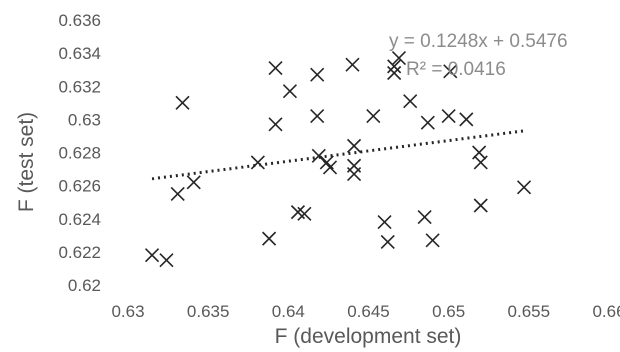 The image size is (620, 352). Describe the element at coordinates (79, 252) in the screenshot. I see `y-tick-label: 0.622` at that location.